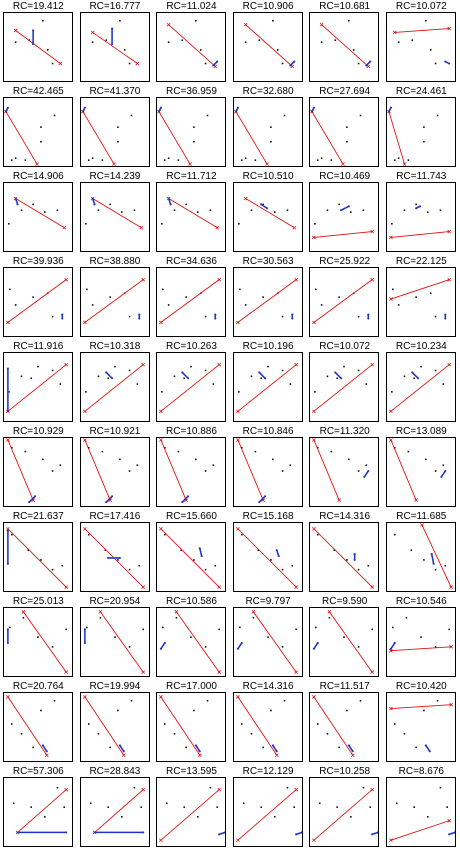  Describe the element at coordinates (268, 601) in the screenshot. I see `rc-value-label: RC=9.797` at that location.